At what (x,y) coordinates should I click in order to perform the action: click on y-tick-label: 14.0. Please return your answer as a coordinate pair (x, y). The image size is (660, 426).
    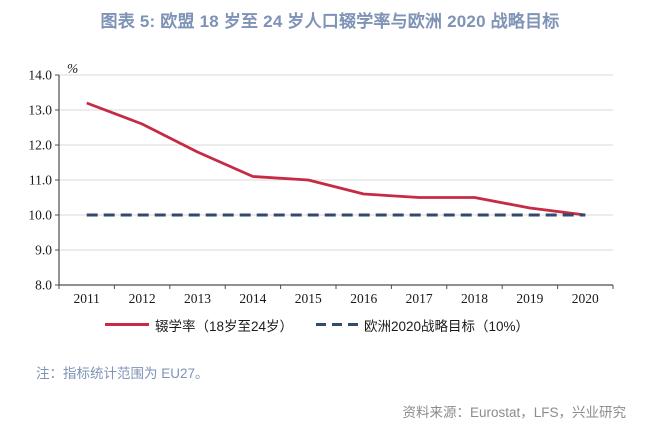
    Looking at the image, I should click on (40, 75).